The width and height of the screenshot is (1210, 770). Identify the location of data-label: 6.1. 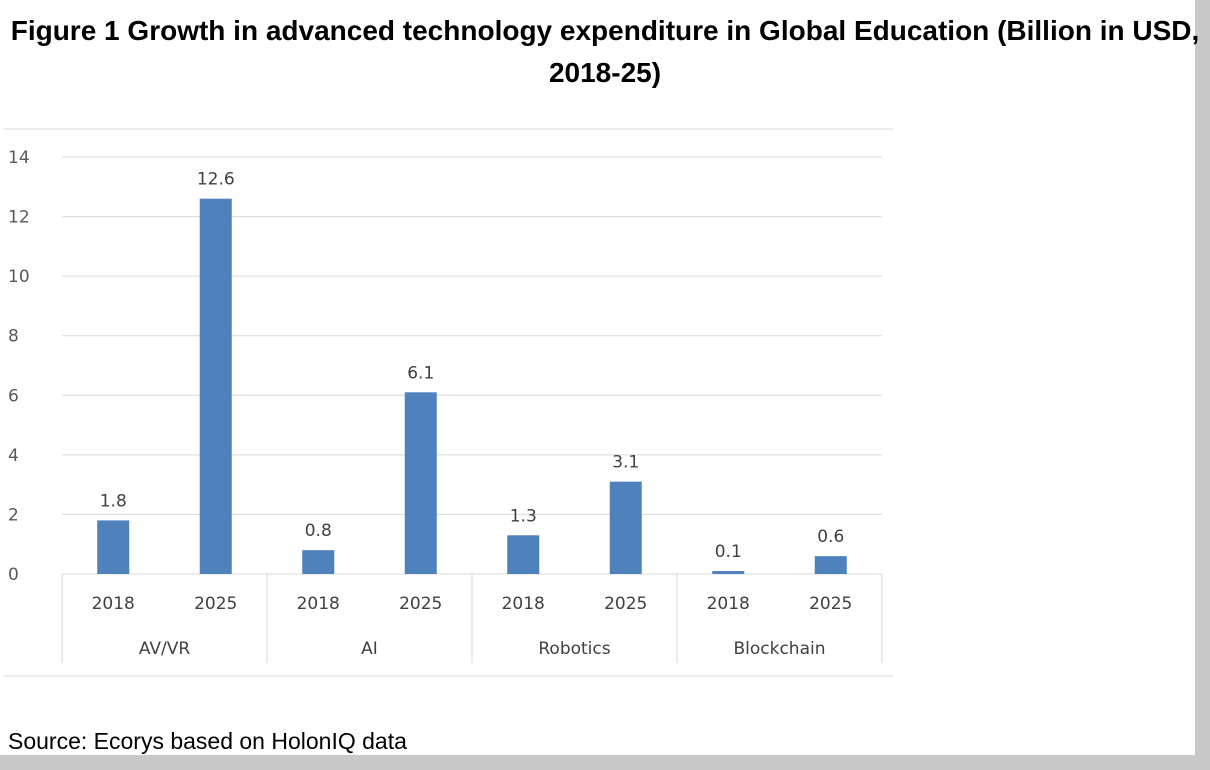
(420, 373).